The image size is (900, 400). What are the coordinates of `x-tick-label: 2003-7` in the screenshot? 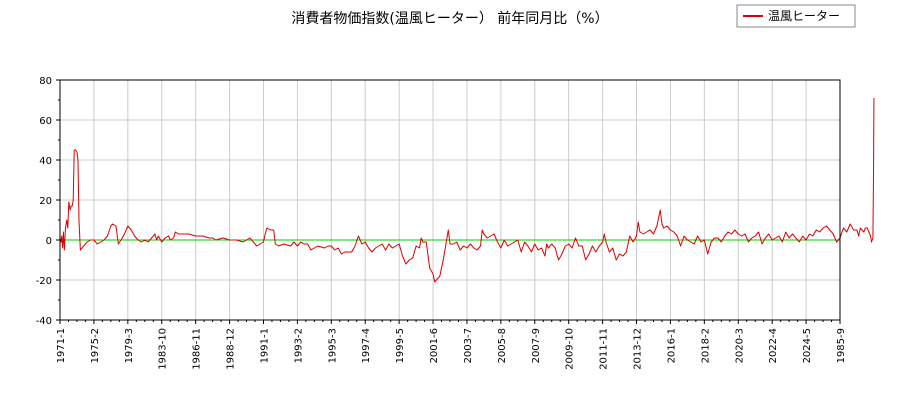 It's located at (468, 345).